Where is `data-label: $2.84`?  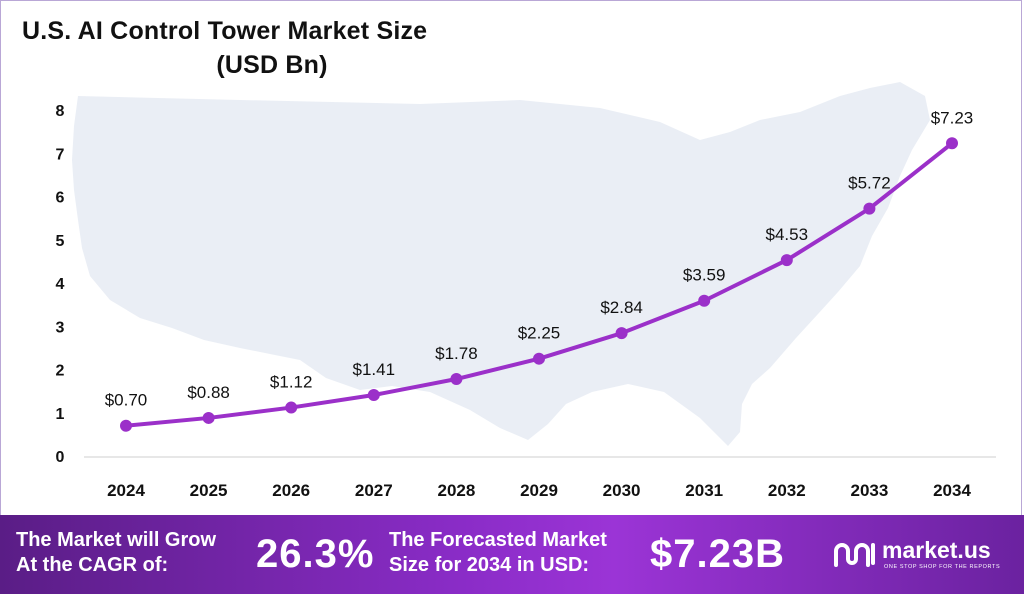 data-label: $2.84 is located at coordinates (621, 307).